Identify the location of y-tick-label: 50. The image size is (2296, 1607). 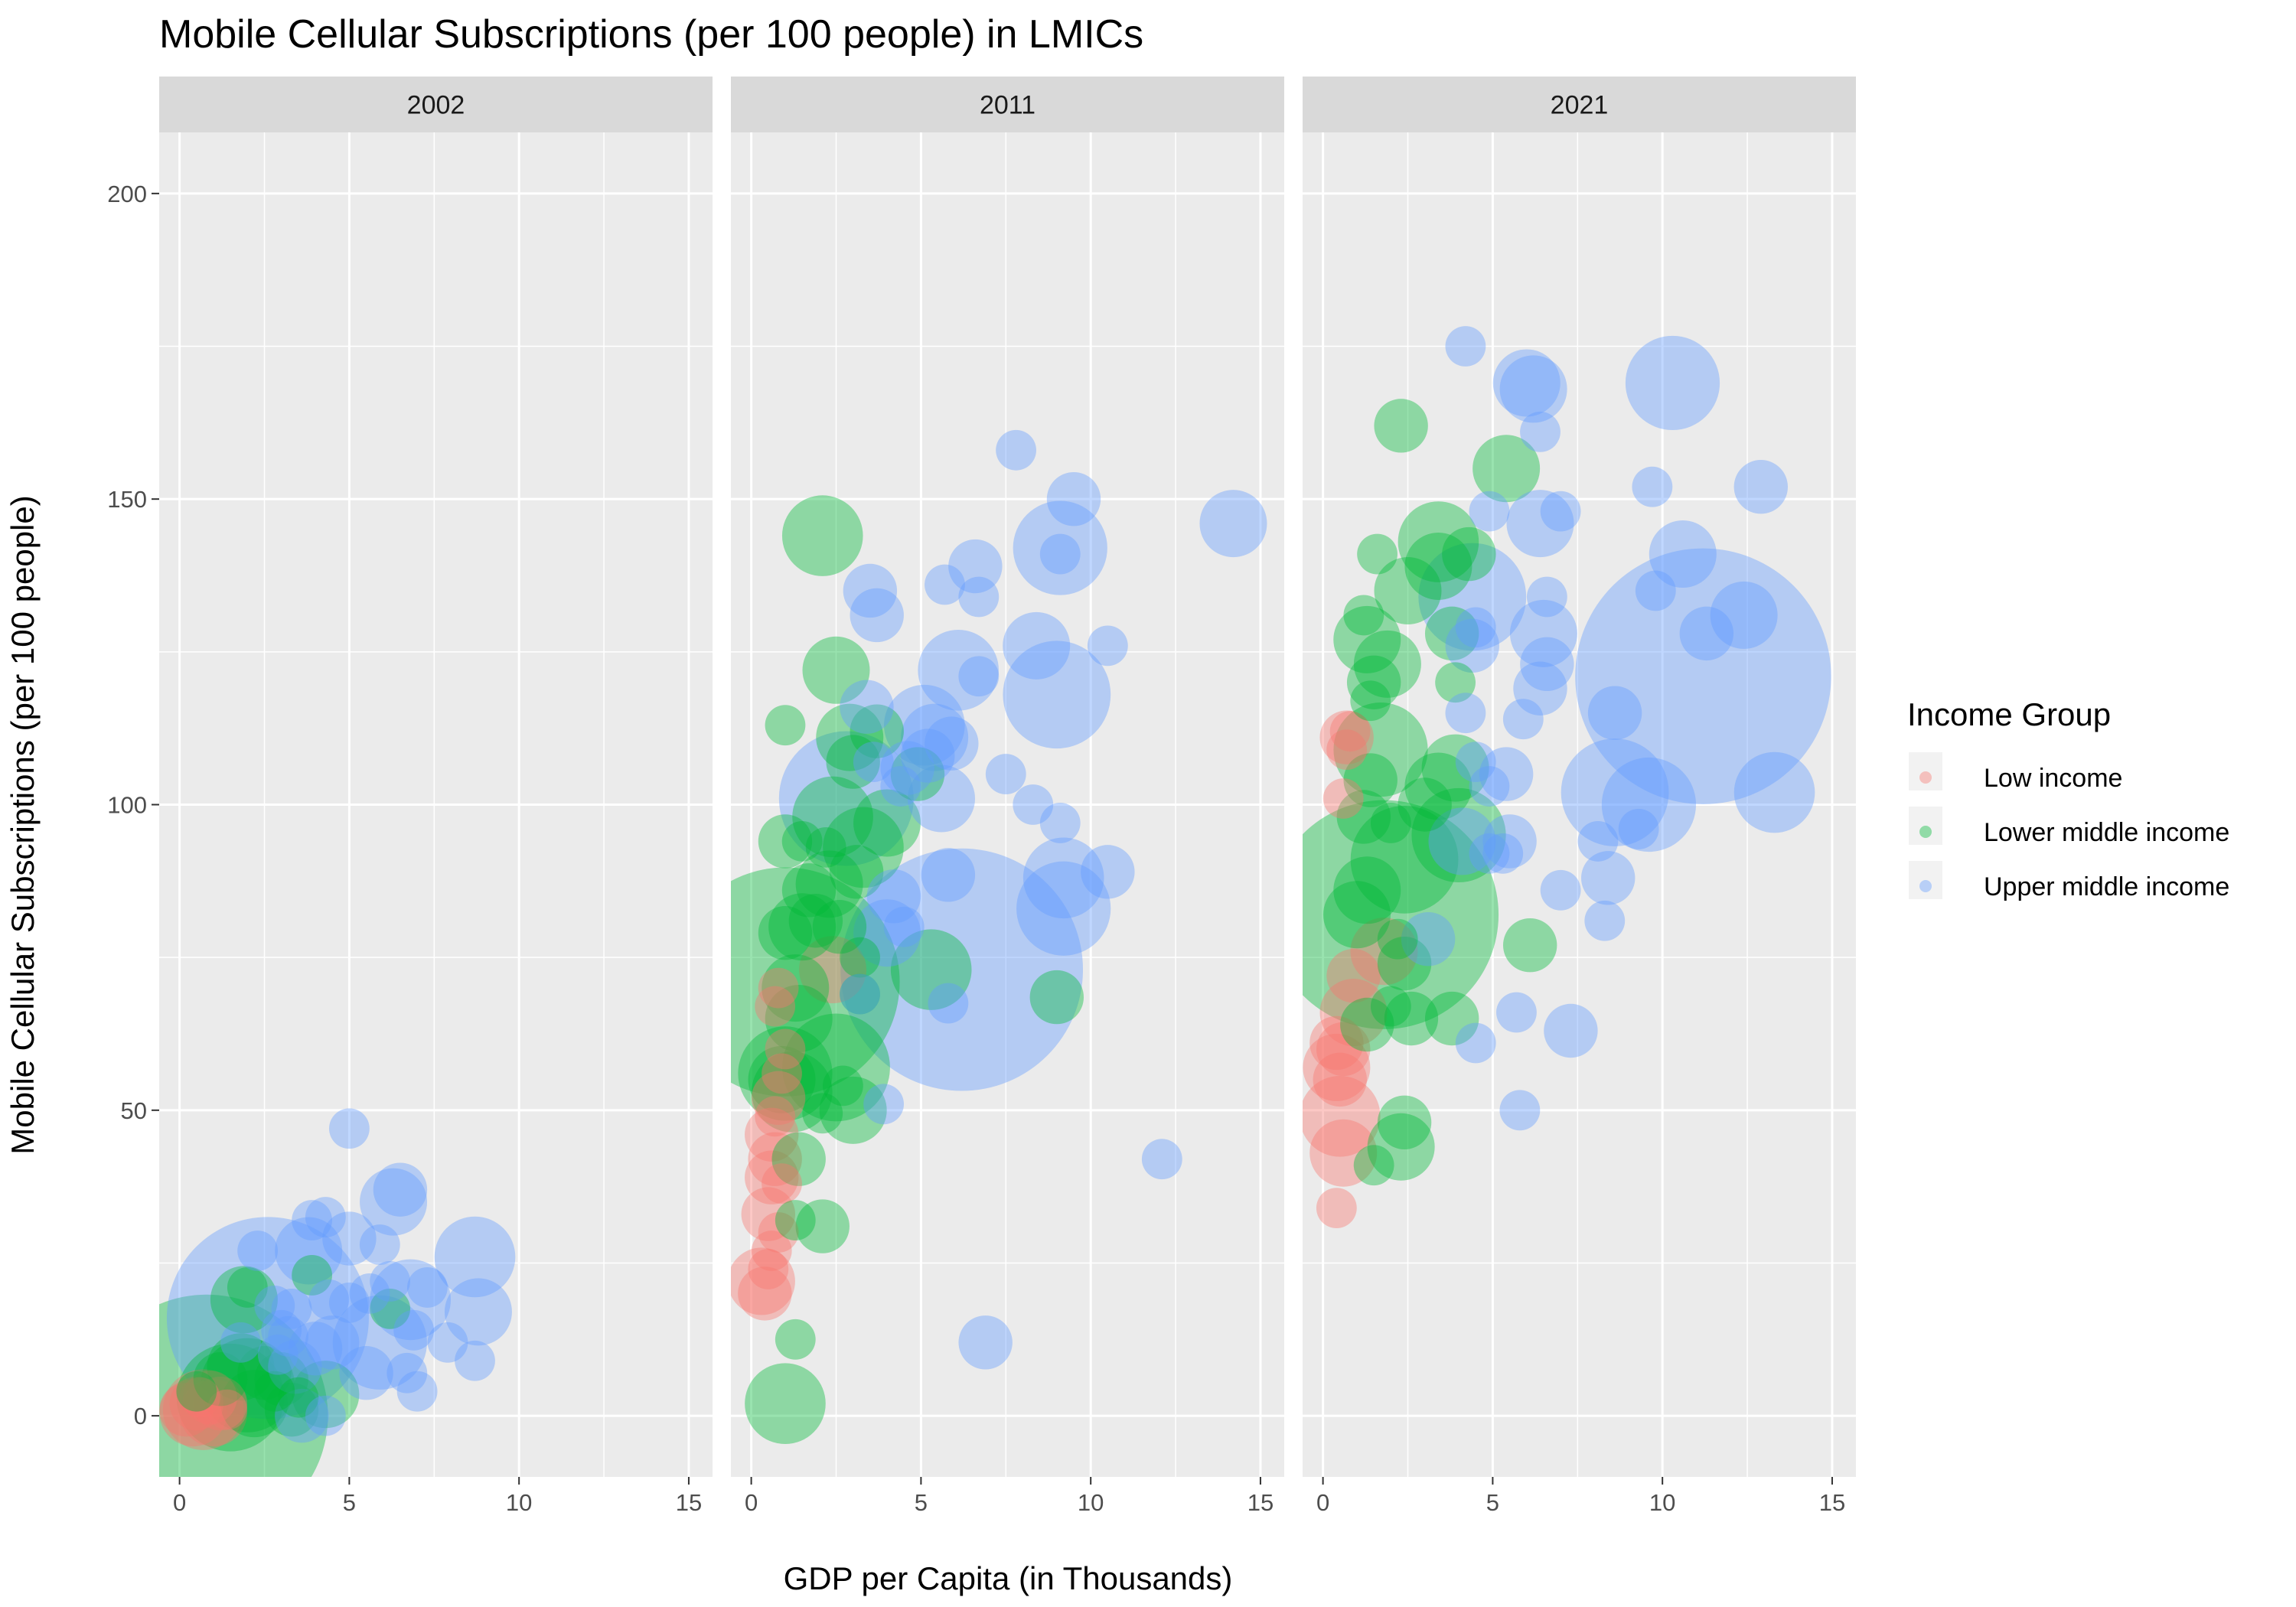
(134, 1110).